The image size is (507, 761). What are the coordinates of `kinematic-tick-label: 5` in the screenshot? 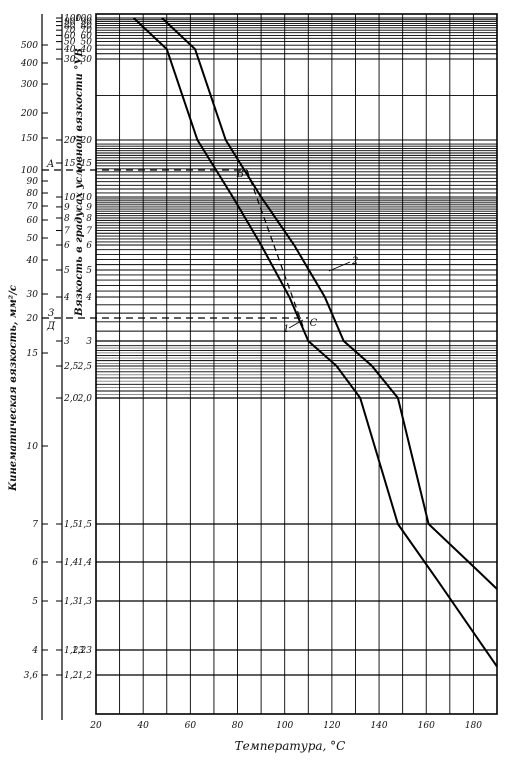 It's located at (35, 602).